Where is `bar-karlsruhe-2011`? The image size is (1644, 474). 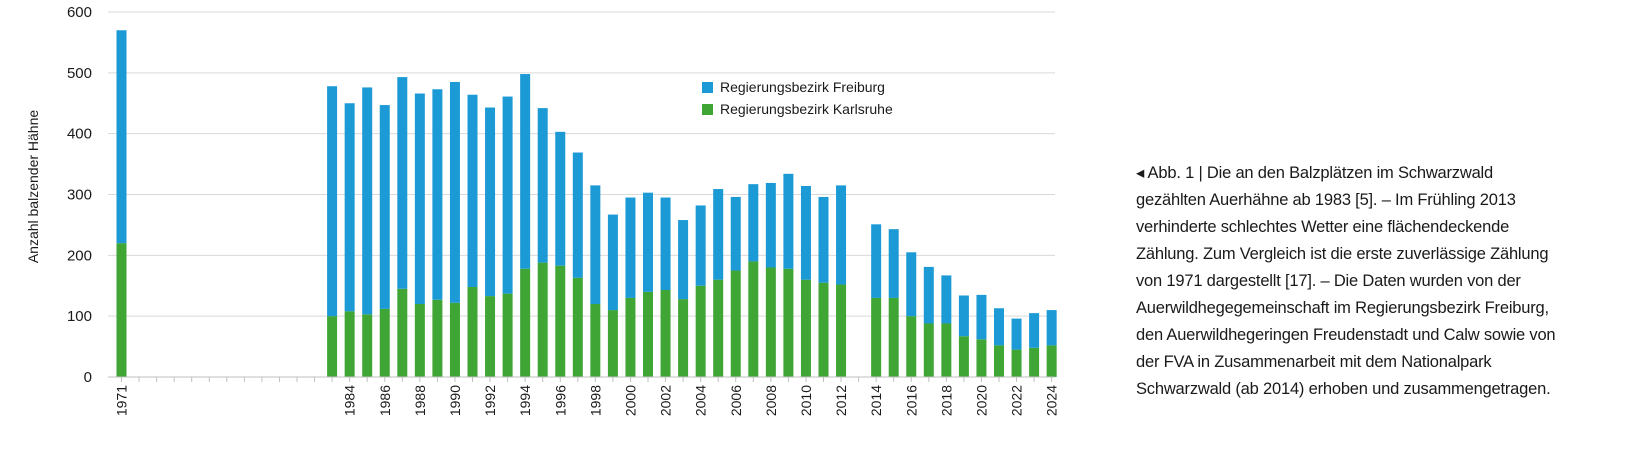 bar-karlsruhe-2011 is located at coordinates (823, 329).